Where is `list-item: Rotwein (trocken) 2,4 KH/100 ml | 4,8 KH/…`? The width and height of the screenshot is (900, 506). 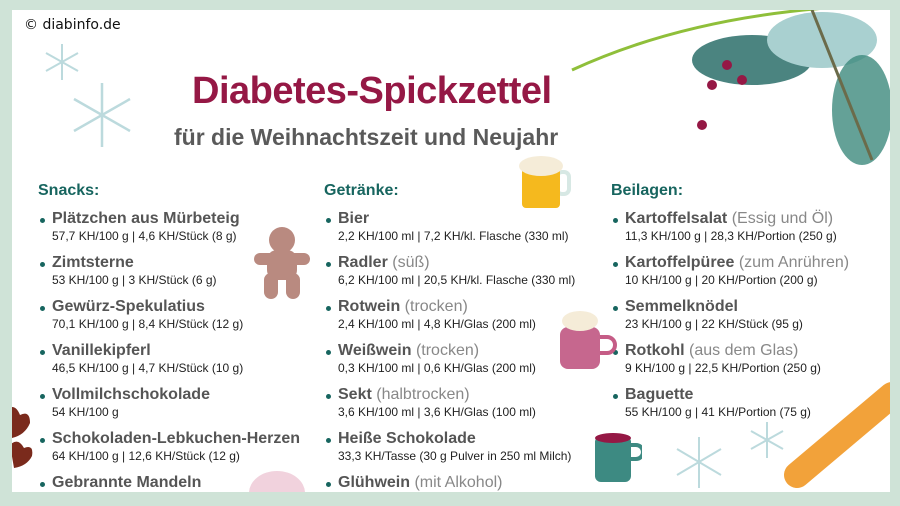
list-item: Rotwein (trocken) 2,4 KH/100 ml | 4,8 KH/… is located at coordinates (449, 320).